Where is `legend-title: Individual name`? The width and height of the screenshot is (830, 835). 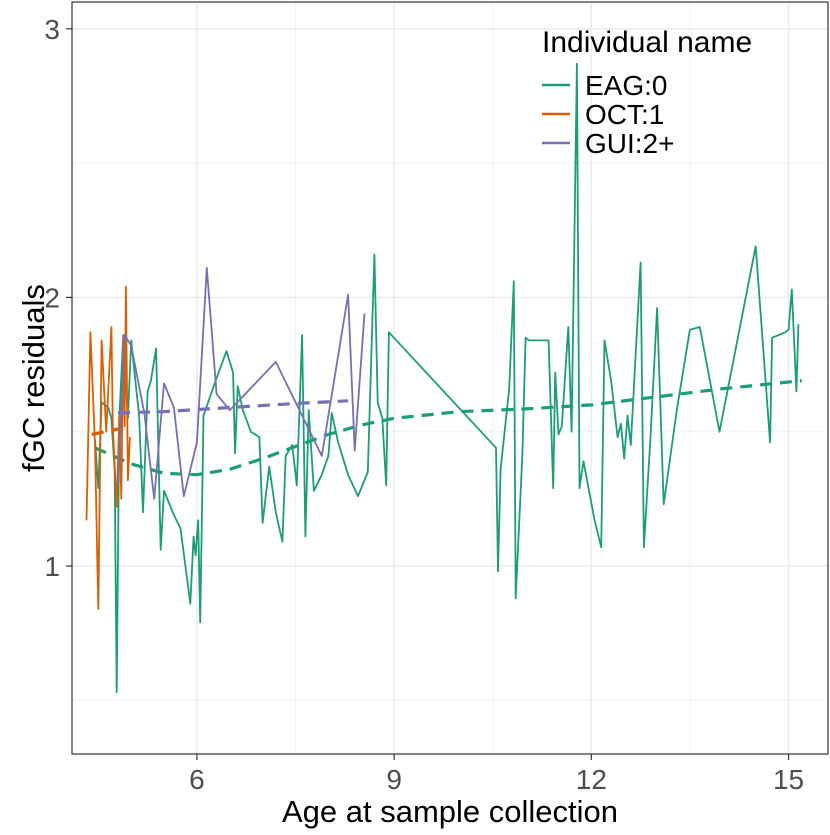 legend-title: Individual name is located at coordinates (647, 42).